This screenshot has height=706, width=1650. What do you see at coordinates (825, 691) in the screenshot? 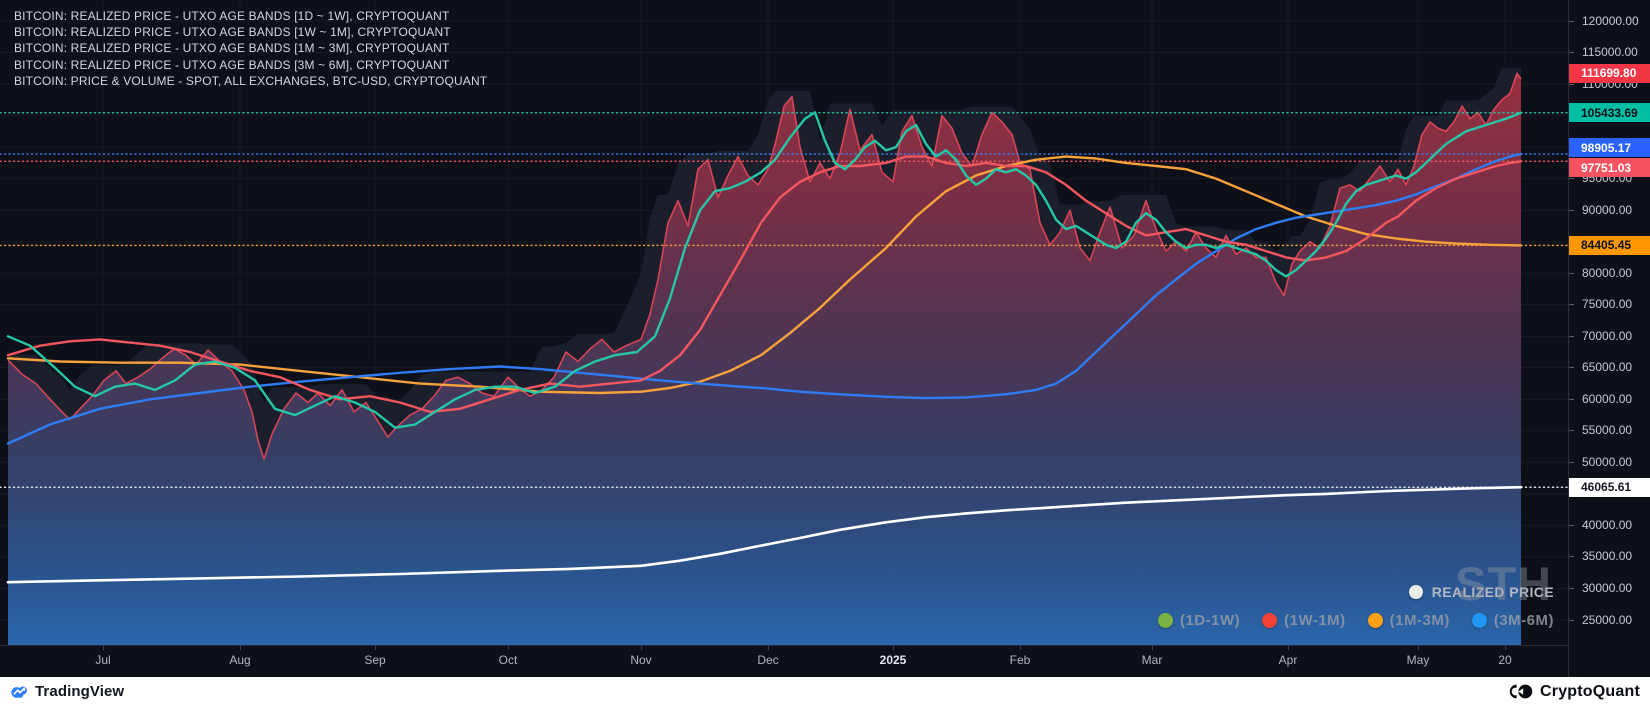
I see `footer-toolbar: TradingView CryptoQuant` at bounding box center [825, 691].